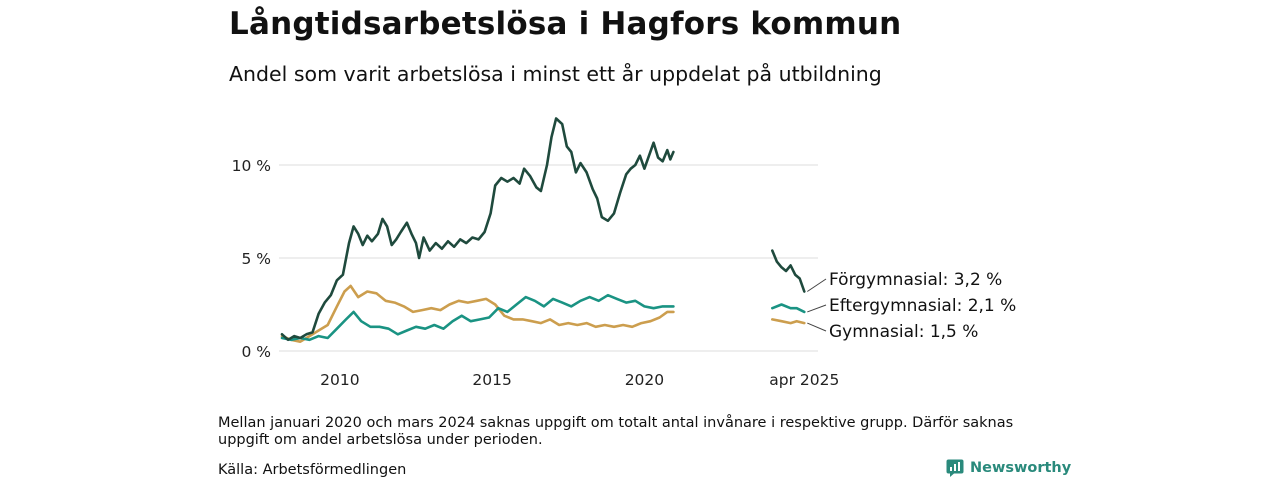 This screenshot has width=1280, height=480. Describe the element at coordinates (256, 259) in the screenshot. I see `y-tick-label: 5 %` at that location.